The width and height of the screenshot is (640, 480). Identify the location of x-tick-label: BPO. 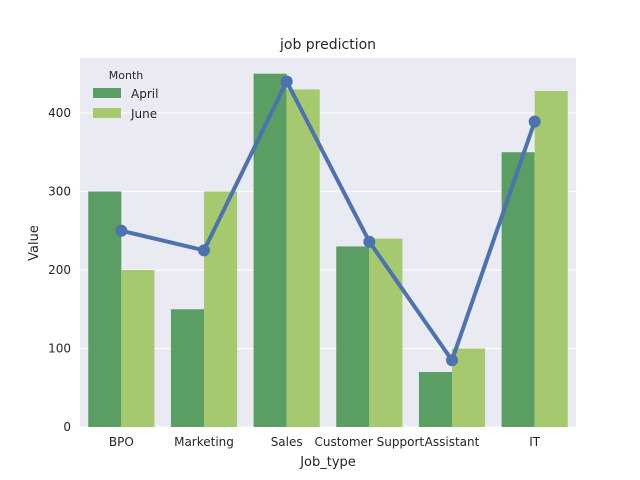
(121, 442).